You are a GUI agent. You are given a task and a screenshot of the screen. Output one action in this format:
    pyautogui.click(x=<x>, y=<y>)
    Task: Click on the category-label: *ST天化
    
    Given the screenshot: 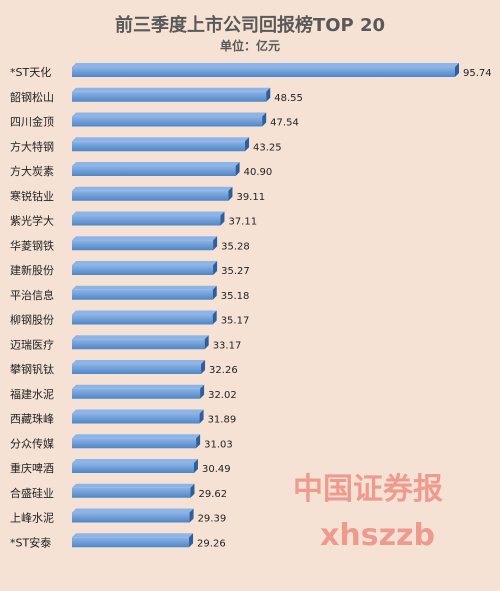 What is the action you would take?
    pyautogui.click(x=30, y=72)
    